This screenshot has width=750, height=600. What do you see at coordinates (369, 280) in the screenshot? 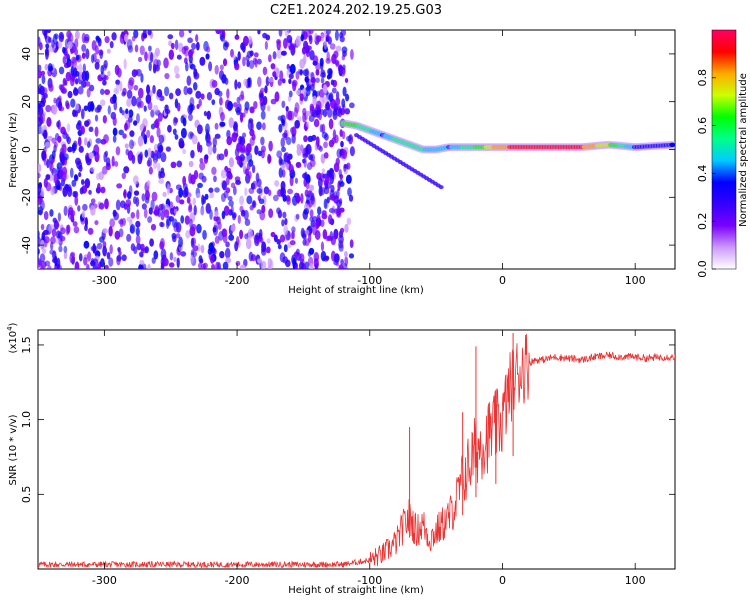
I see `spectrogram-x-tick-label: -100` at bounding box center [369, 280].